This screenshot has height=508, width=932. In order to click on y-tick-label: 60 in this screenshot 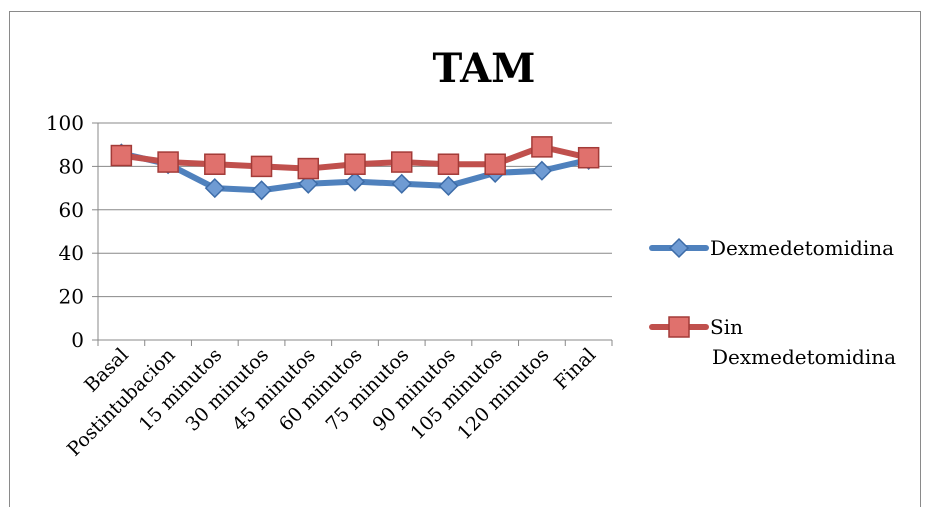, I will do `click(71, 210)`.